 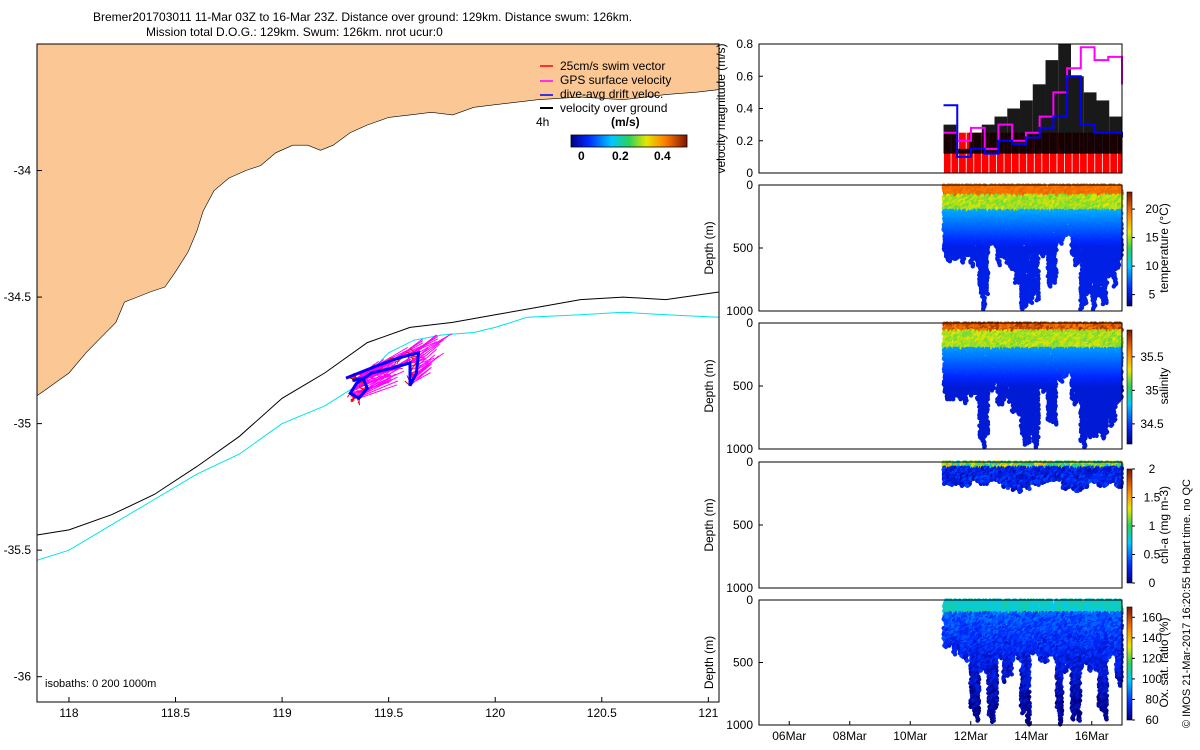 I want to click on colorbar-tick-0: 0, so click(x=581, y=156).